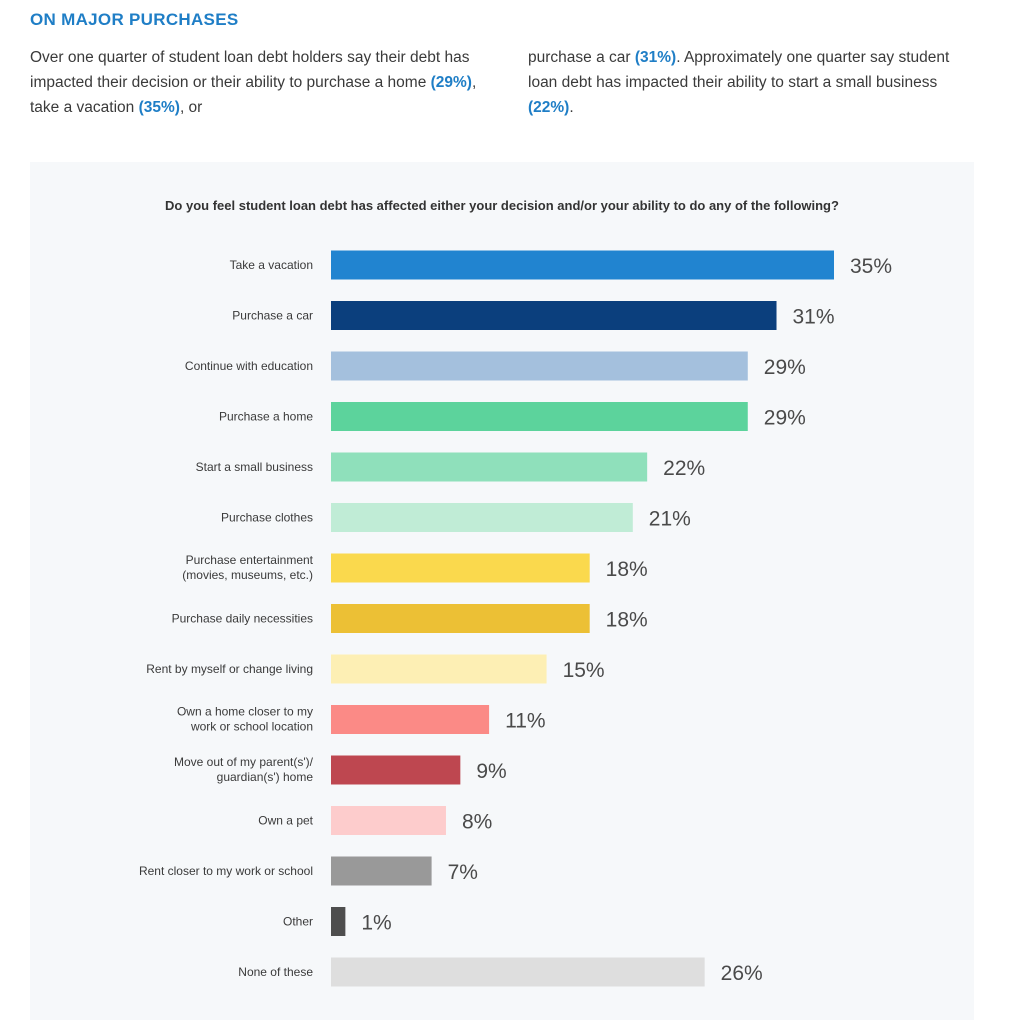 This screenshot has width=1024, height=1020. I want to click on category-label: Take a vacation, so click(271, 265).